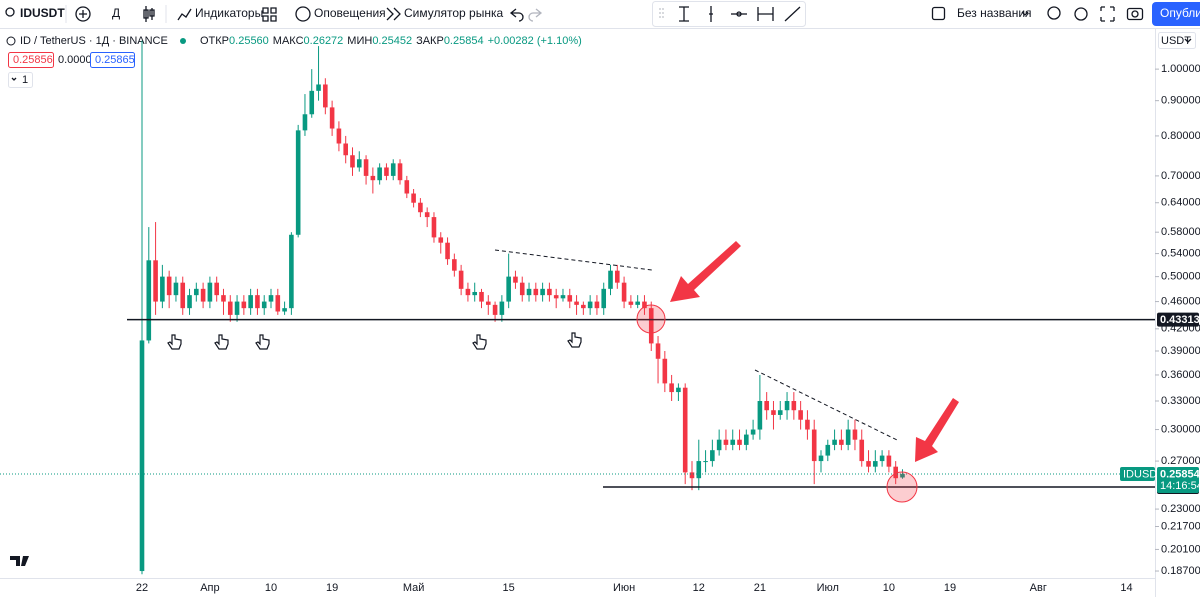 This screenshot has width=1200, height=602. Describe the element at coordinates (229, 13) in the screenshot. I see `indicators-button: Индикаторы` at that location.